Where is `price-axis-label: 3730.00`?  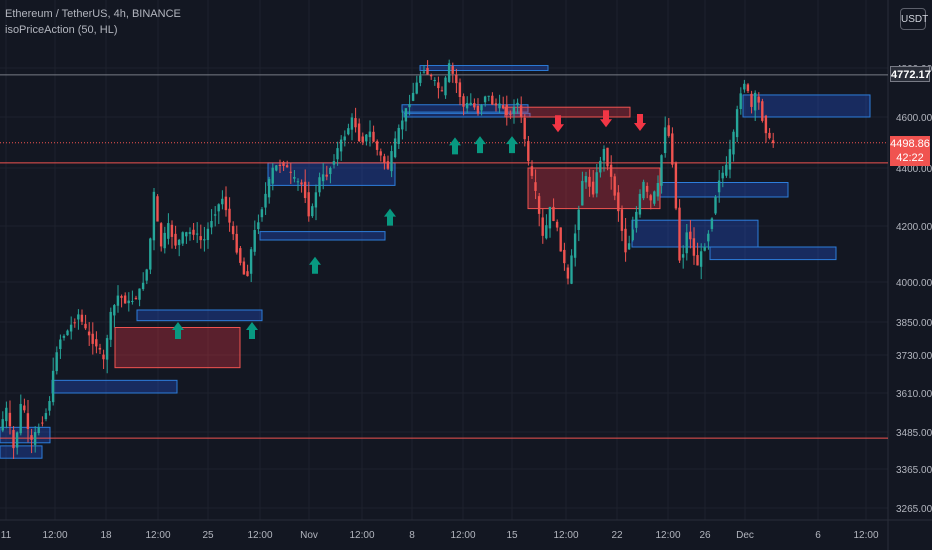 price-axis-label: 3730.00 is located at coordinates (914, 356).